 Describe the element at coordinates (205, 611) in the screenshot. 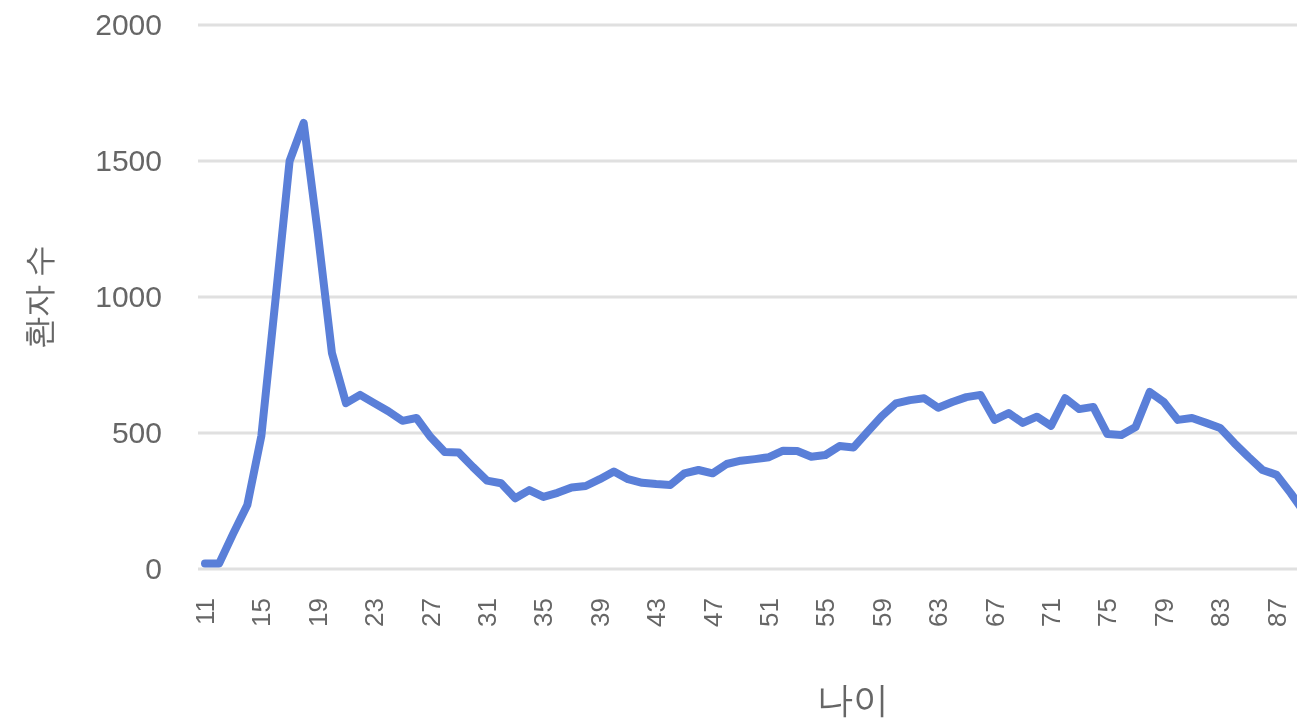

I see `x-tick-label: 11` at that location.